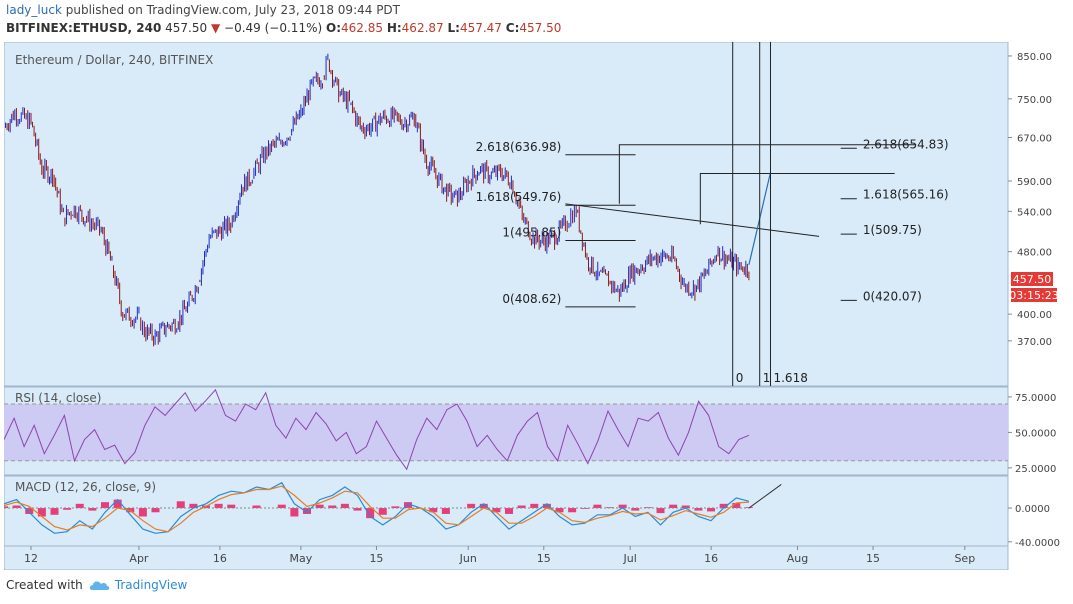 Image resolution: width=1073 pixels, height=604 pixels. Describe the element at coordinates (531, 299) in the screenshot. I see `fib-level-left-label: 0(408.62)` at that location.